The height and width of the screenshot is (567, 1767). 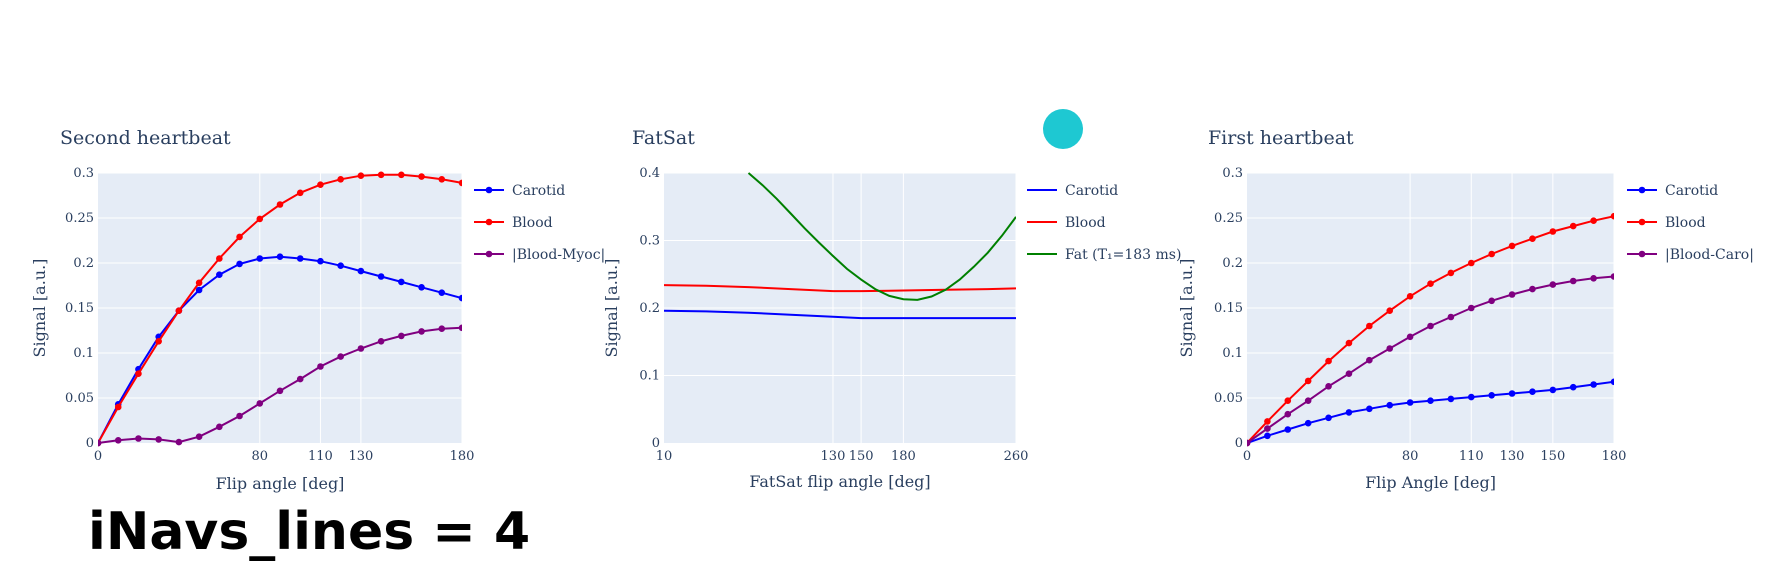 I want to click on y-tick-label: 0.15, so click(x=79, y=308).